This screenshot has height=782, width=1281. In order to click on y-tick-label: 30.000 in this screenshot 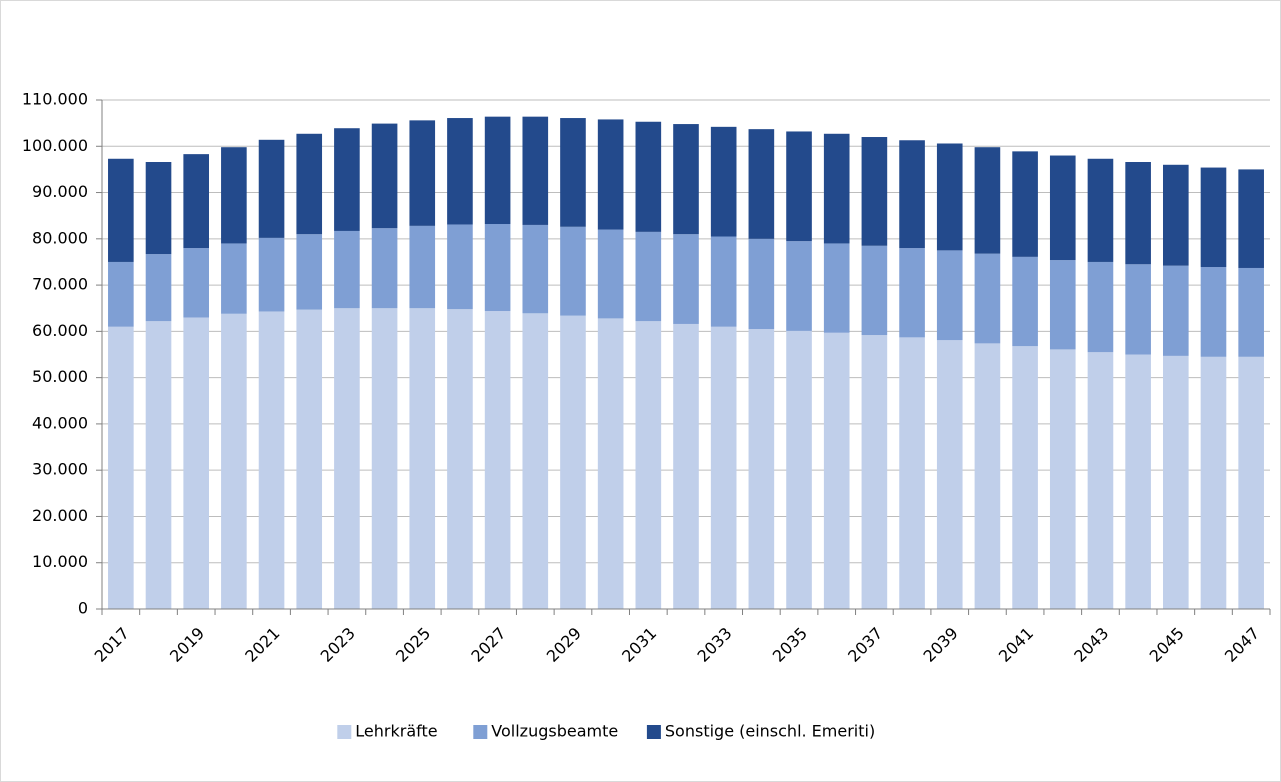, I will do `click(60, 469)`.